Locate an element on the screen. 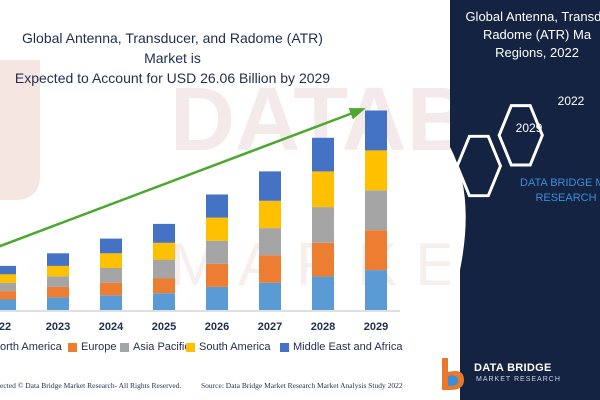  db-logo-shape-blue is located at coordinates (453, 380).